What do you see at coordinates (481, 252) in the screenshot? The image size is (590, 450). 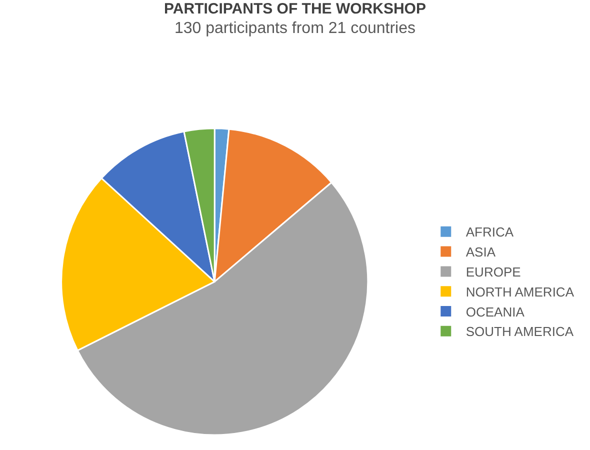 I see `legend-label: ASIA` at bounding box center [481, 252].